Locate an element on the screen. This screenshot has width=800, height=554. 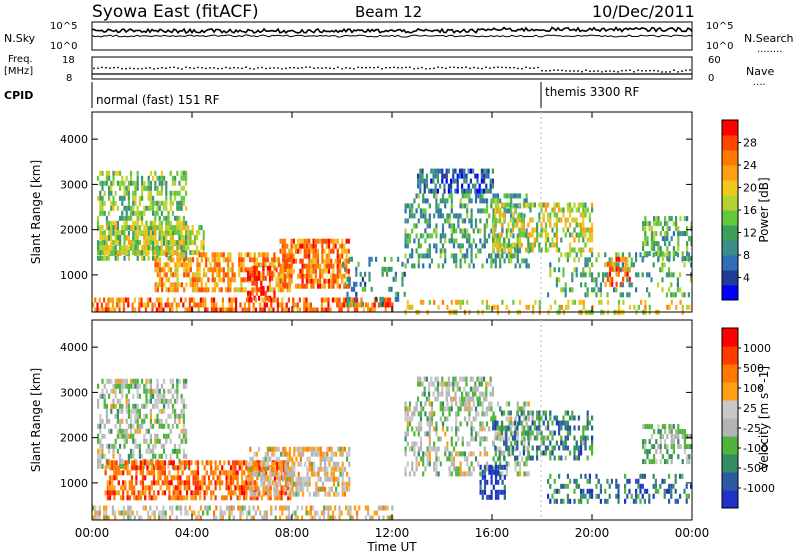
noise-tick-right-bottom: 10^0 is located at coordinates (719, 46).